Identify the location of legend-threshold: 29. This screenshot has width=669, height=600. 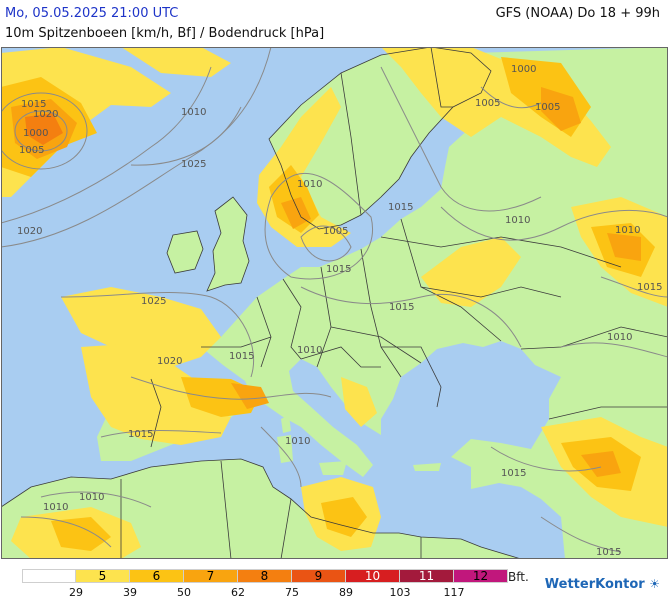
(76, 592).